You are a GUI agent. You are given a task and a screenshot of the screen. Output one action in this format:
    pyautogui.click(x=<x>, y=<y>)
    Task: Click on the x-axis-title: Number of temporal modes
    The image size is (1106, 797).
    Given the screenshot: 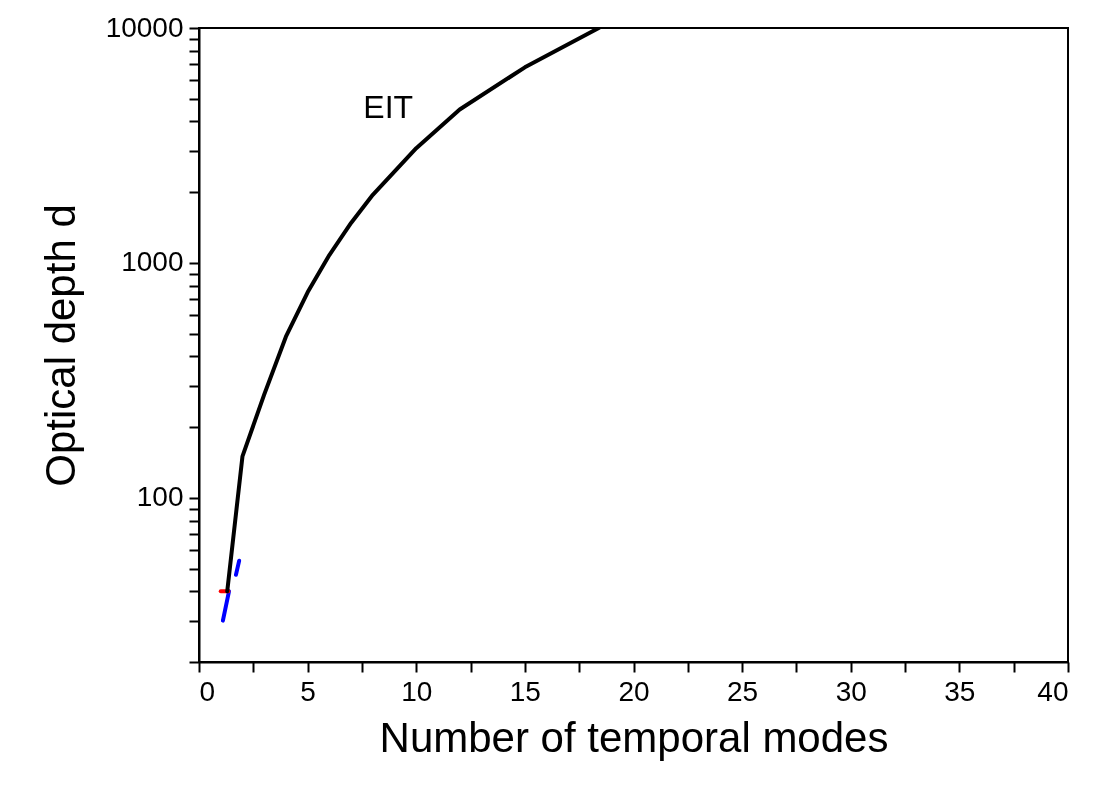 What is the action you would take?
    pyautogui.click(x=634, y=737)
    